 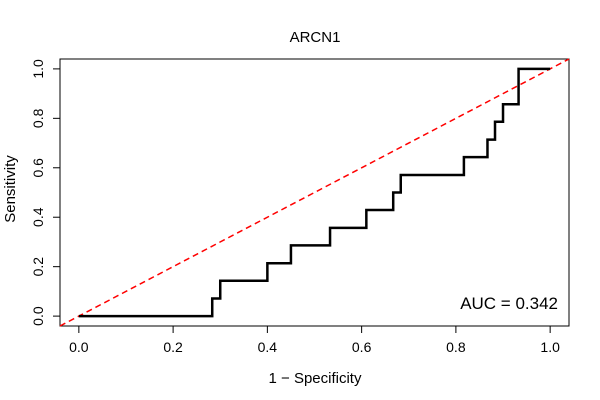 I want to click on x-tick-label: 0.6, so click(x=362, y=347).